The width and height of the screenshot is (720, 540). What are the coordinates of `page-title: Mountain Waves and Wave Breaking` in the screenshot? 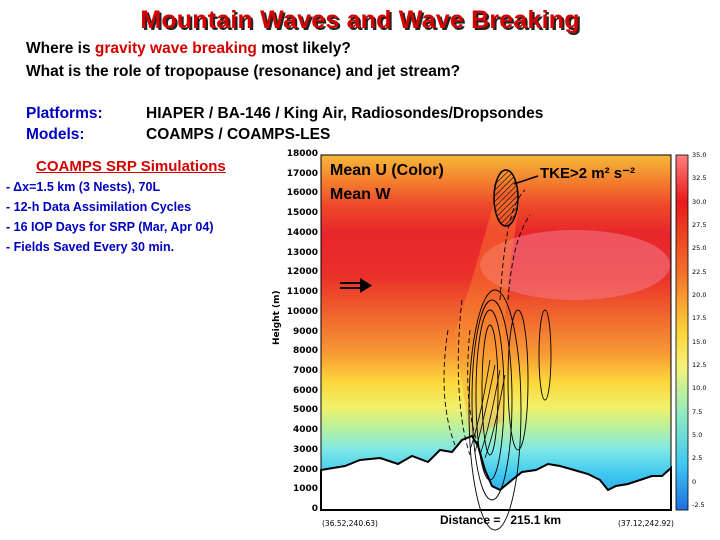 It's located at (360, 20).